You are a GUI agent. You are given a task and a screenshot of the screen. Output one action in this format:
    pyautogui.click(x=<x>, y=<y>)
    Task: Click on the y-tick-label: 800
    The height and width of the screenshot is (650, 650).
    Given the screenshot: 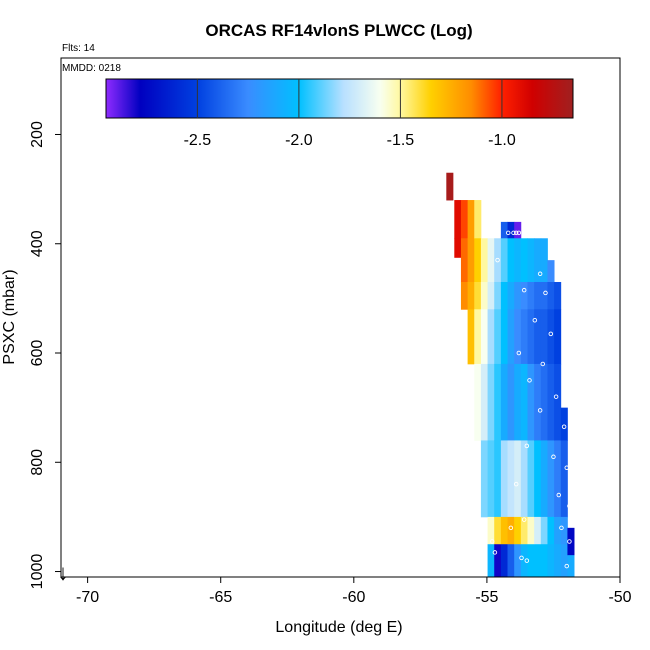 What is the action you would take?
    pyautogui.click(x=37, y=462)
    